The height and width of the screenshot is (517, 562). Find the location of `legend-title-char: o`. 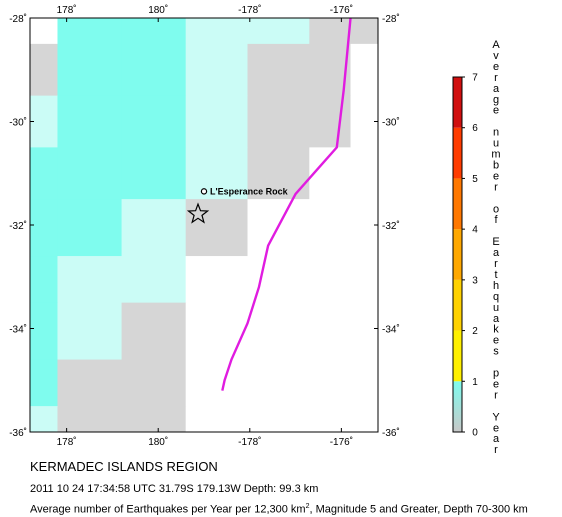

legend-title-char: o is located at coordinates (496, 209).